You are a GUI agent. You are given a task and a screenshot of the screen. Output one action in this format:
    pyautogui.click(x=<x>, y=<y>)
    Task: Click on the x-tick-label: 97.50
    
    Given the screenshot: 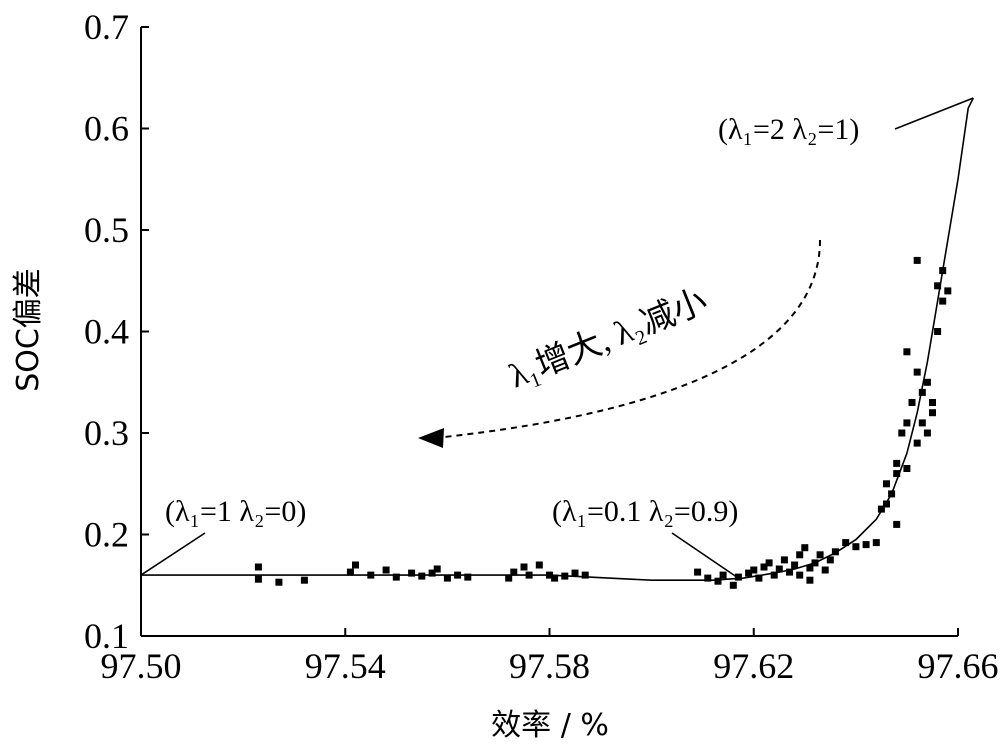 What is the action you would take?
    pyautogui.click(x=141, y=666)
    